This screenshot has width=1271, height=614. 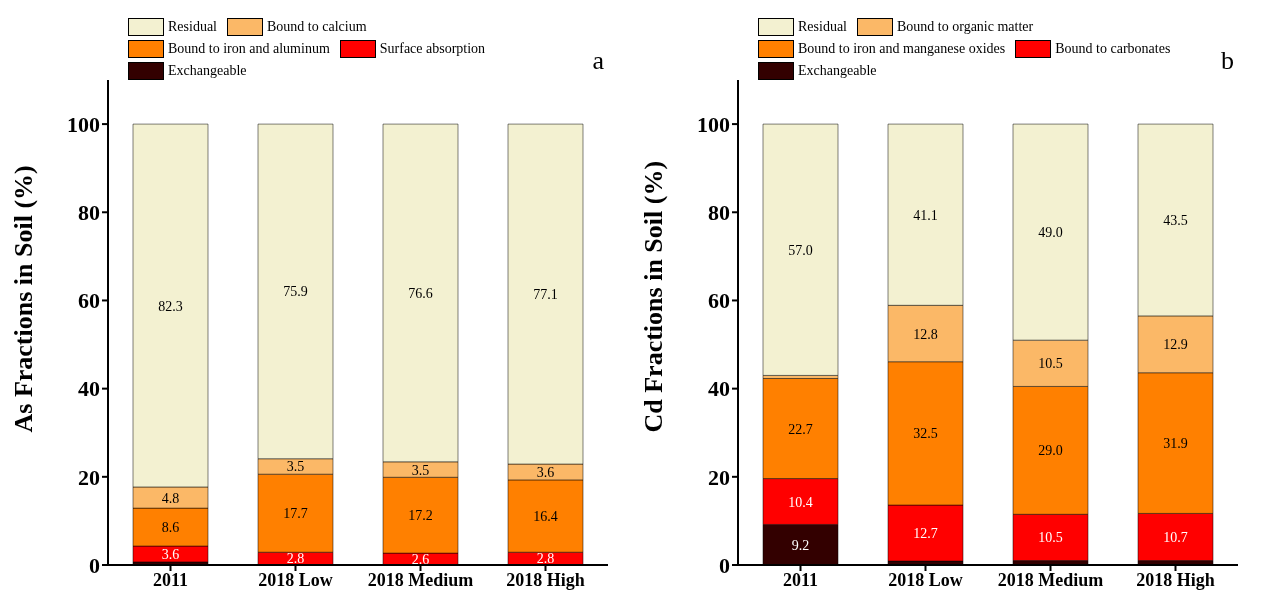 I want to click on data-label: 17.7, so click(x=295, y=514).